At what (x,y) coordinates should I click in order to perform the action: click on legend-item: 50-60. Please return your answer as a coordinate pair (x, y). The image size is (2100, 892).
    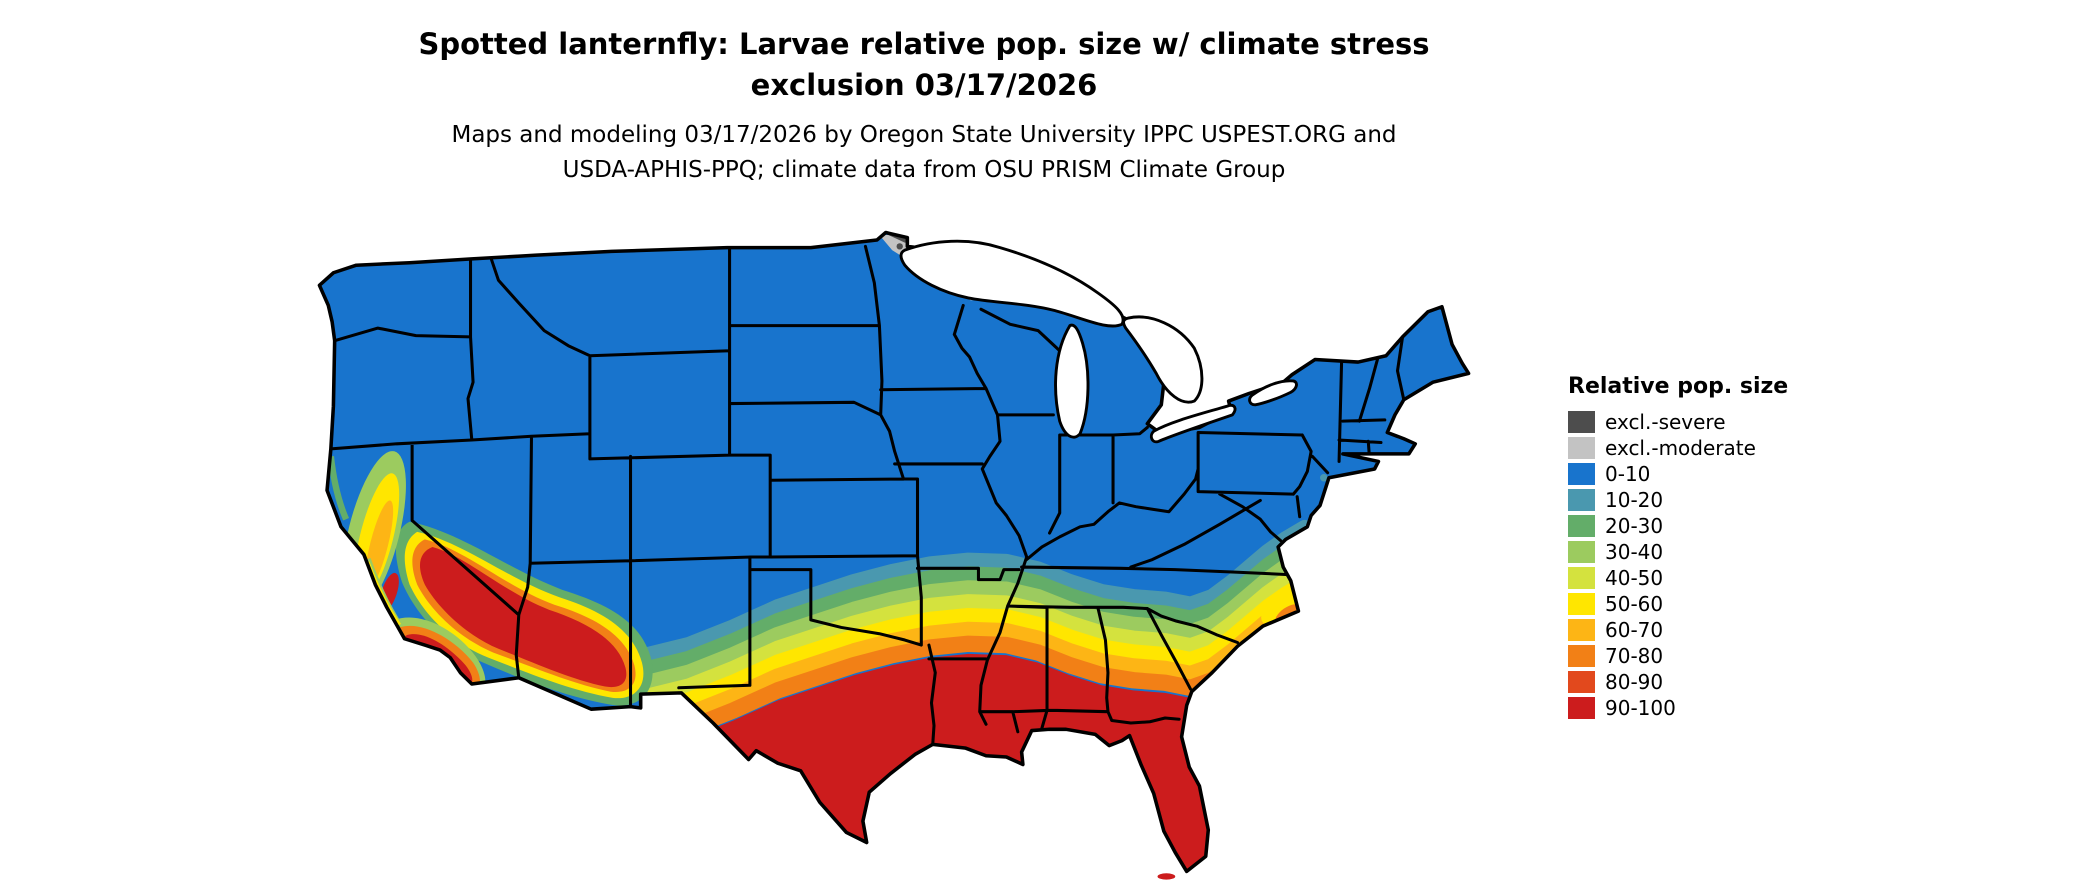
    Looking at the image, I should click on (1718, 604).